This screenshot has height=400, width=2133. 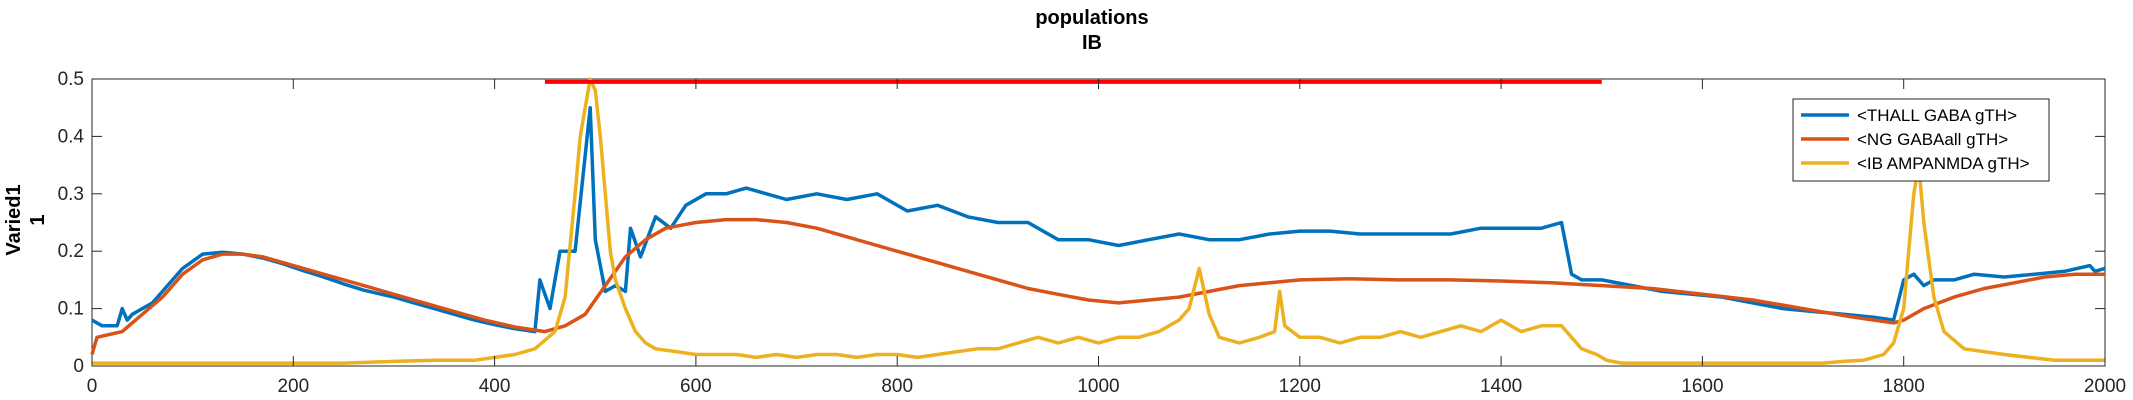 I want to click on y-tick-label: 0.1, so click(x=71, y=309).